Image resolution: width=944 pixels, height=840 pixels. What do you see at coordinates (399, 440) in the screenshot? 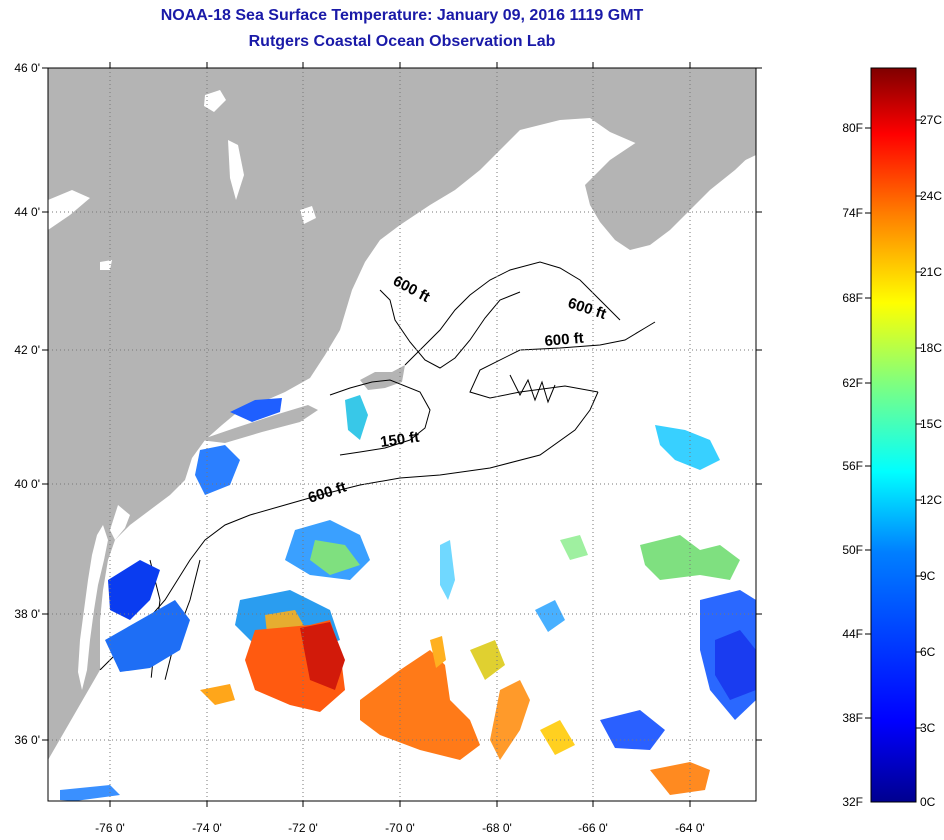
I see `contour-label: 150 ft` at bounding box center [399, 440].